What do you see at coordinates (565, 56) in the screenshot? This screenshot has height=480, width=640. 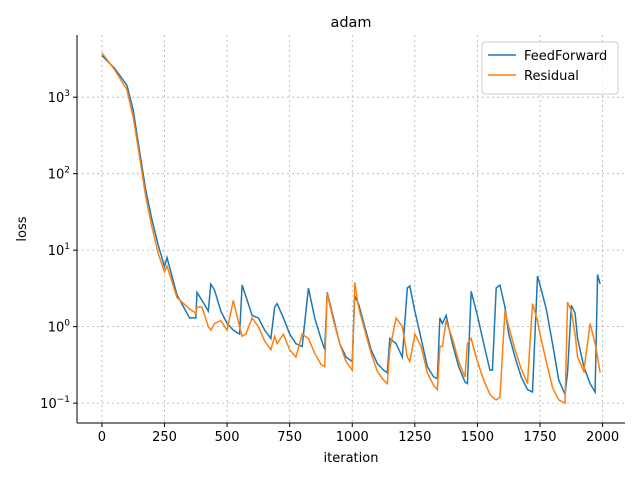 I see `legend-label: FeedForward` at bounding box center [565, 56].